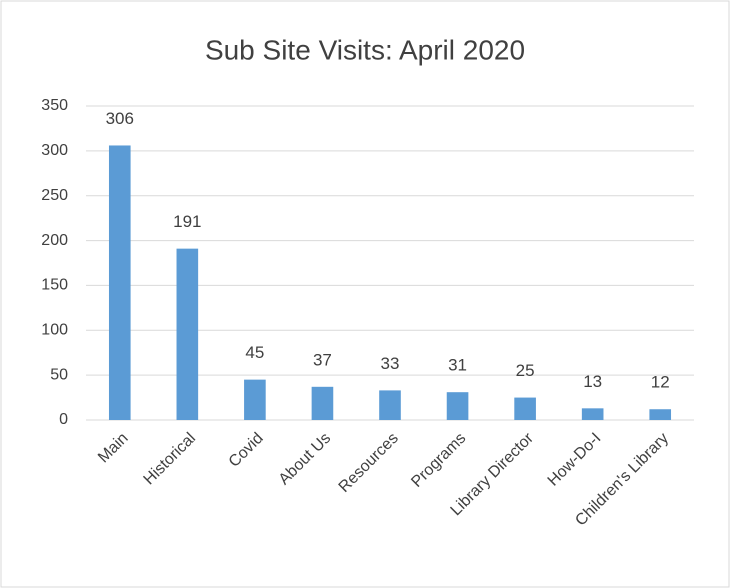 Image resolution: width=730 pixels, height=588 pixels. I want to click on y-tick-label: 0, so click(63, 419).